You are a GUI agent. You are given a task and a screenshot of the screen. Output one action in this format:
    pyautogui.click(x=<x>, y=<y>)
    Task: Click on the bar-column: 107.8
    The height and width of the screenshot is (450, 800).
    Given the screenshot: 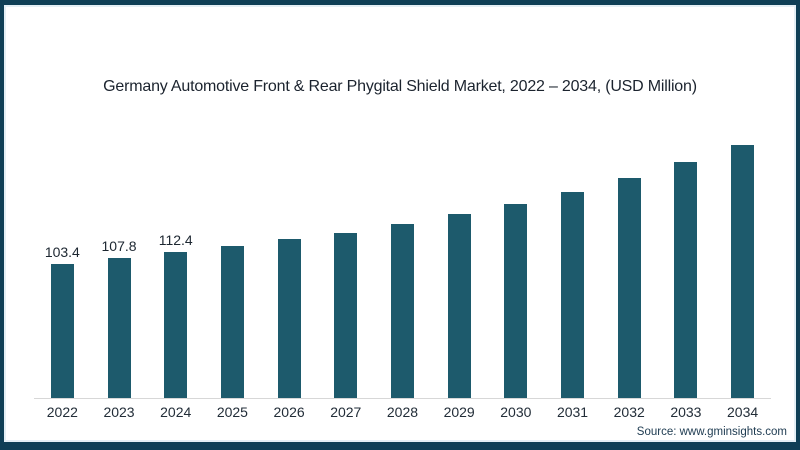 What is the action you would take?
    pyautogui.click(x=119, y=261)
    